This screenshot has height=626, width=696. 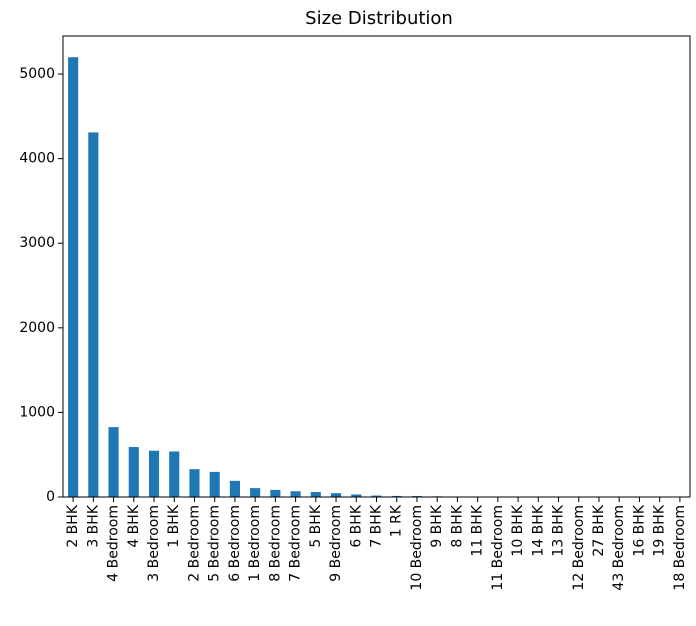 I want to click on chart-title: Size Distribution, so click(x=379, y=18).